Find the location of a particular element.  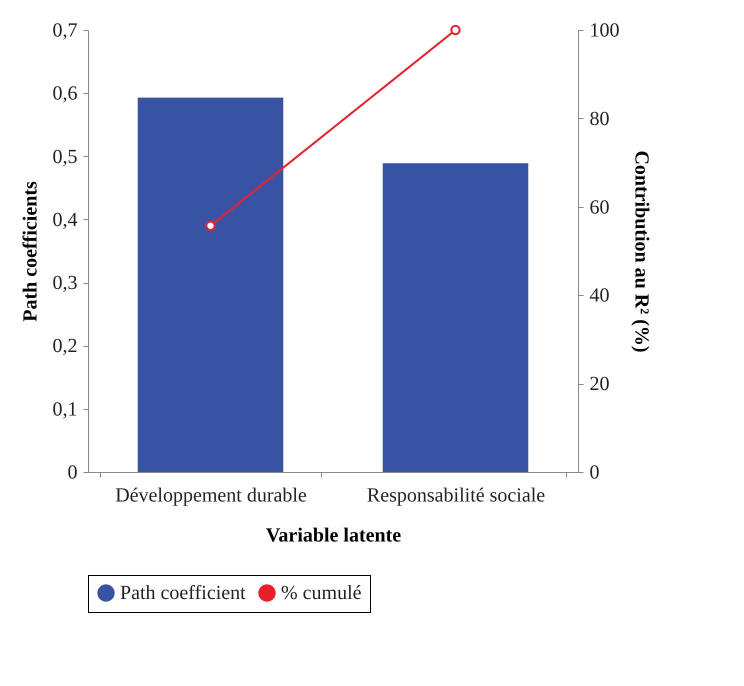

x-tick-label: Développement durable is located at coordinates (211, 495).